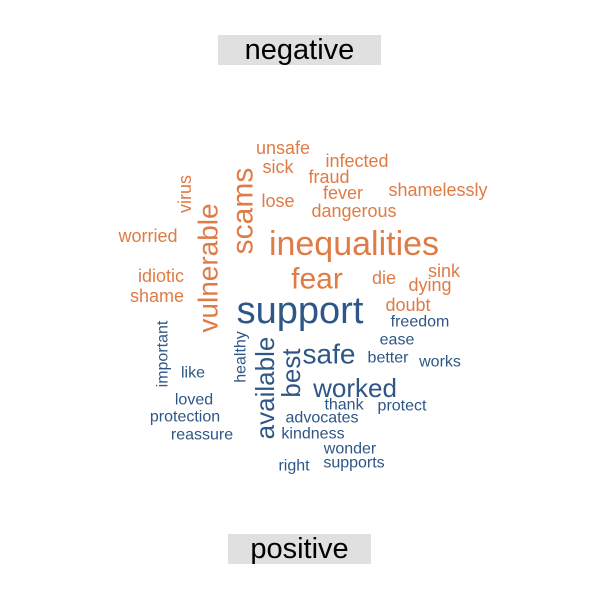  I want to click on word-negative-14: sink, so click(444, 271).